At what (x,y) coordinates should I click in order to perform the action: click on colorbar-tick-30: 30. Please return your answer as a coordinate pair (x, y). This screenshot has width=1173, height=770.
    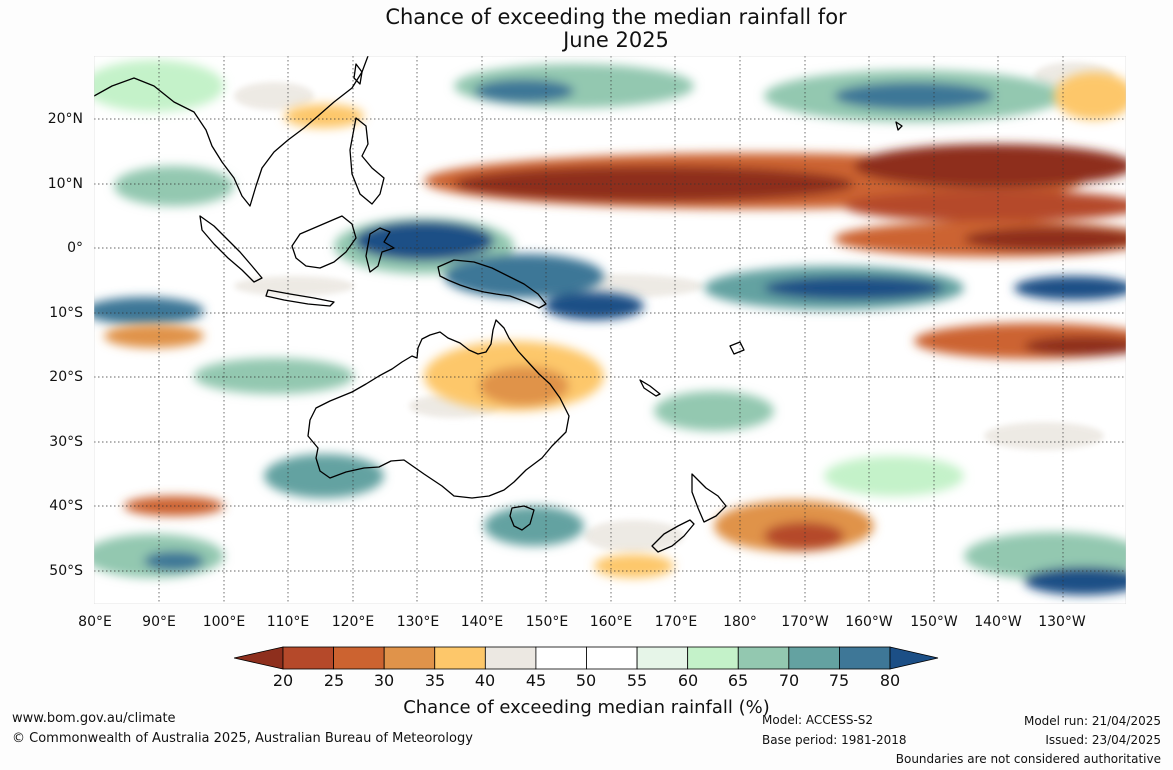
    Looking at the image, I should click on (384, 680).